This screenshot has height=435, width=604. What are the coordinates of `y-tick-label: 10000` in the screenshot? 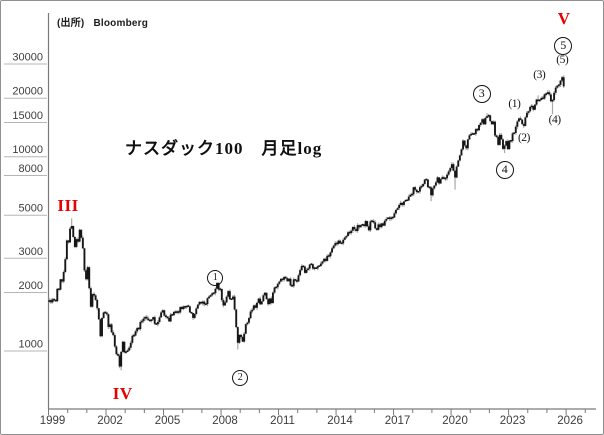 It's located at (27, 150).